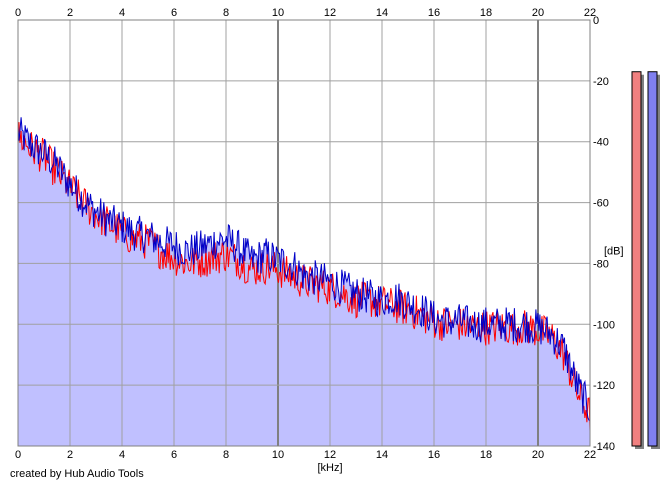  Describe the element at coordinates (278, 13) in the screenshot. I see `x-tick-label-top: 10` at that location.